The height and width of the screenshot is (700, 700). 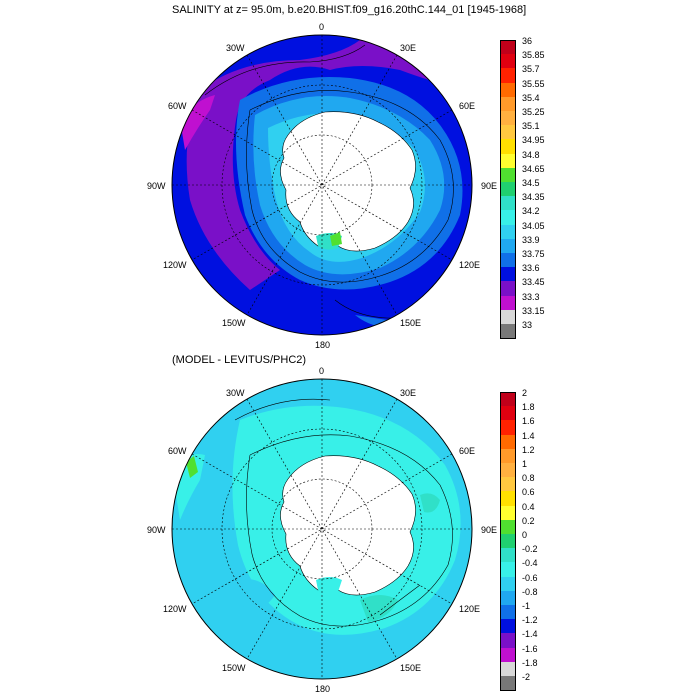 I want to click on colorbar-label: 35.4, so click(x=531, y=97).